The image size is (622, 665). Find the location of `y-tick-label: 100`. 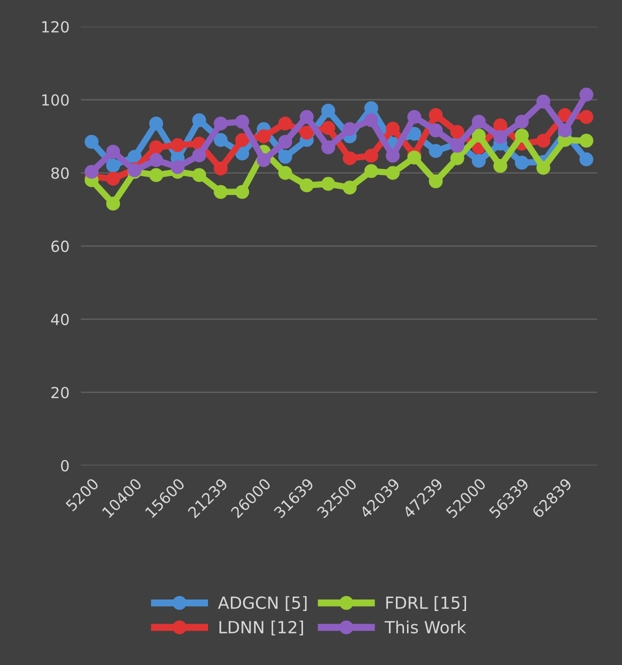

y-tick-label: 100 is located at coordinates (55, 100).